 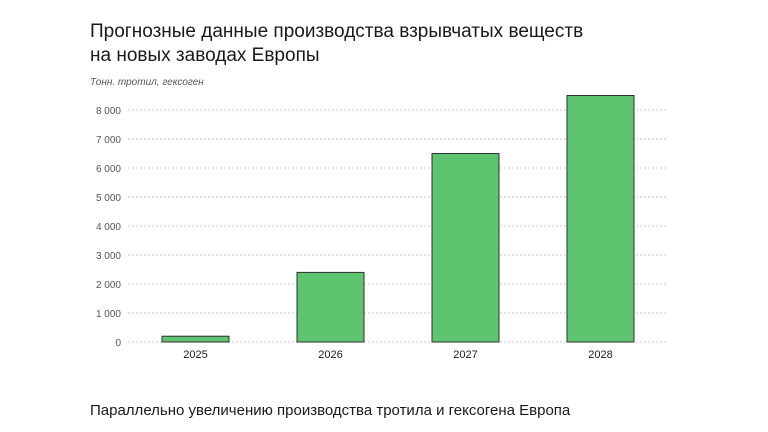 I want to click on y-tick-label: 4 000, so click(x=108, y=227).